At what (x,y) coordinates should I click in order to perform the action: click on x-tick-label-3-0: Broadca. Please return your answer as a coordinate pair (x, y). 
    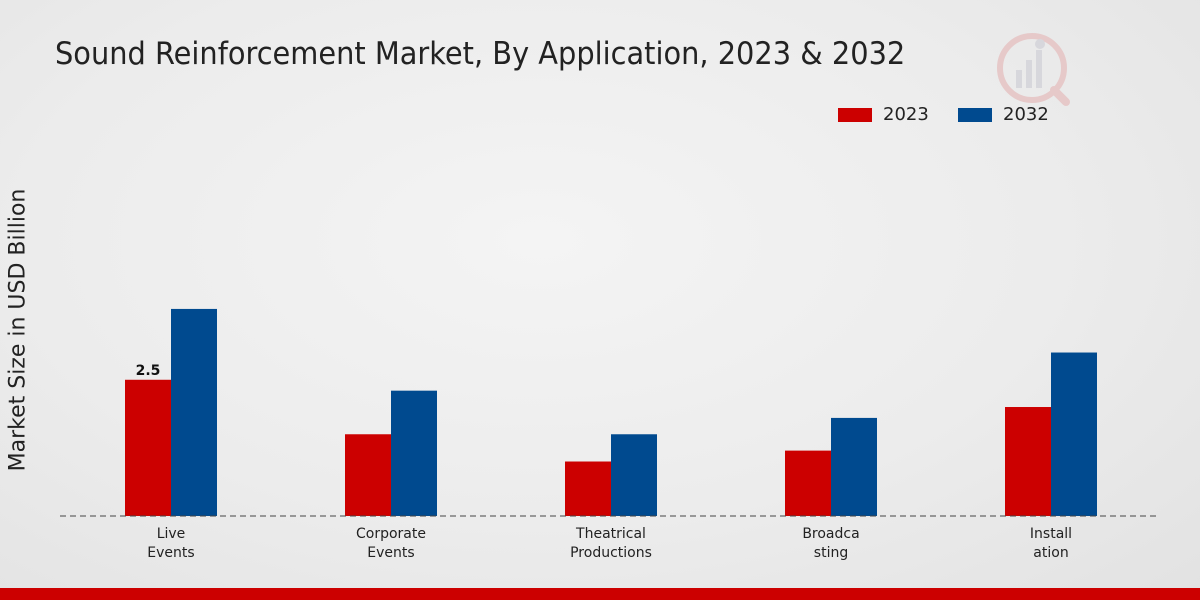
    Looking at the image, I should click on (830, 534).